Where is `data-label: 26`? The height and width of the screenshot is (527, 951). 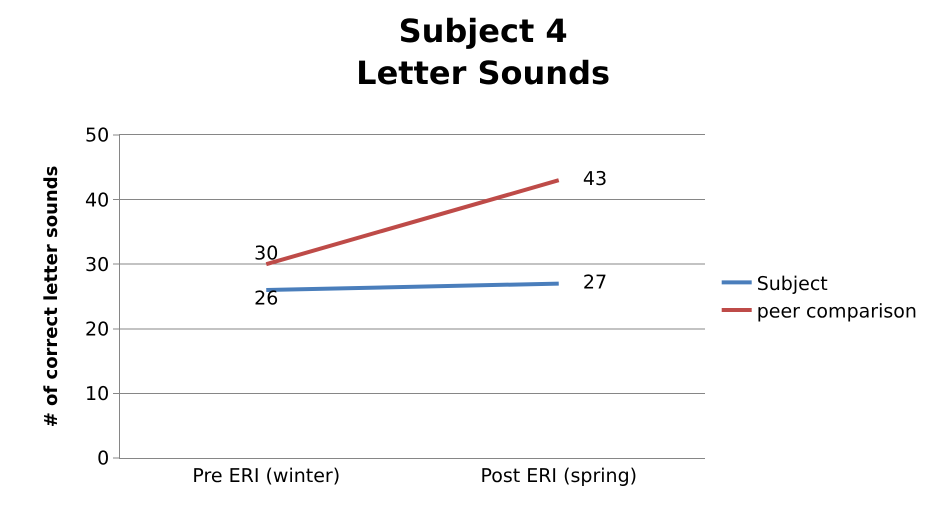 data-label: 26 is located at coordinates (266, 298).